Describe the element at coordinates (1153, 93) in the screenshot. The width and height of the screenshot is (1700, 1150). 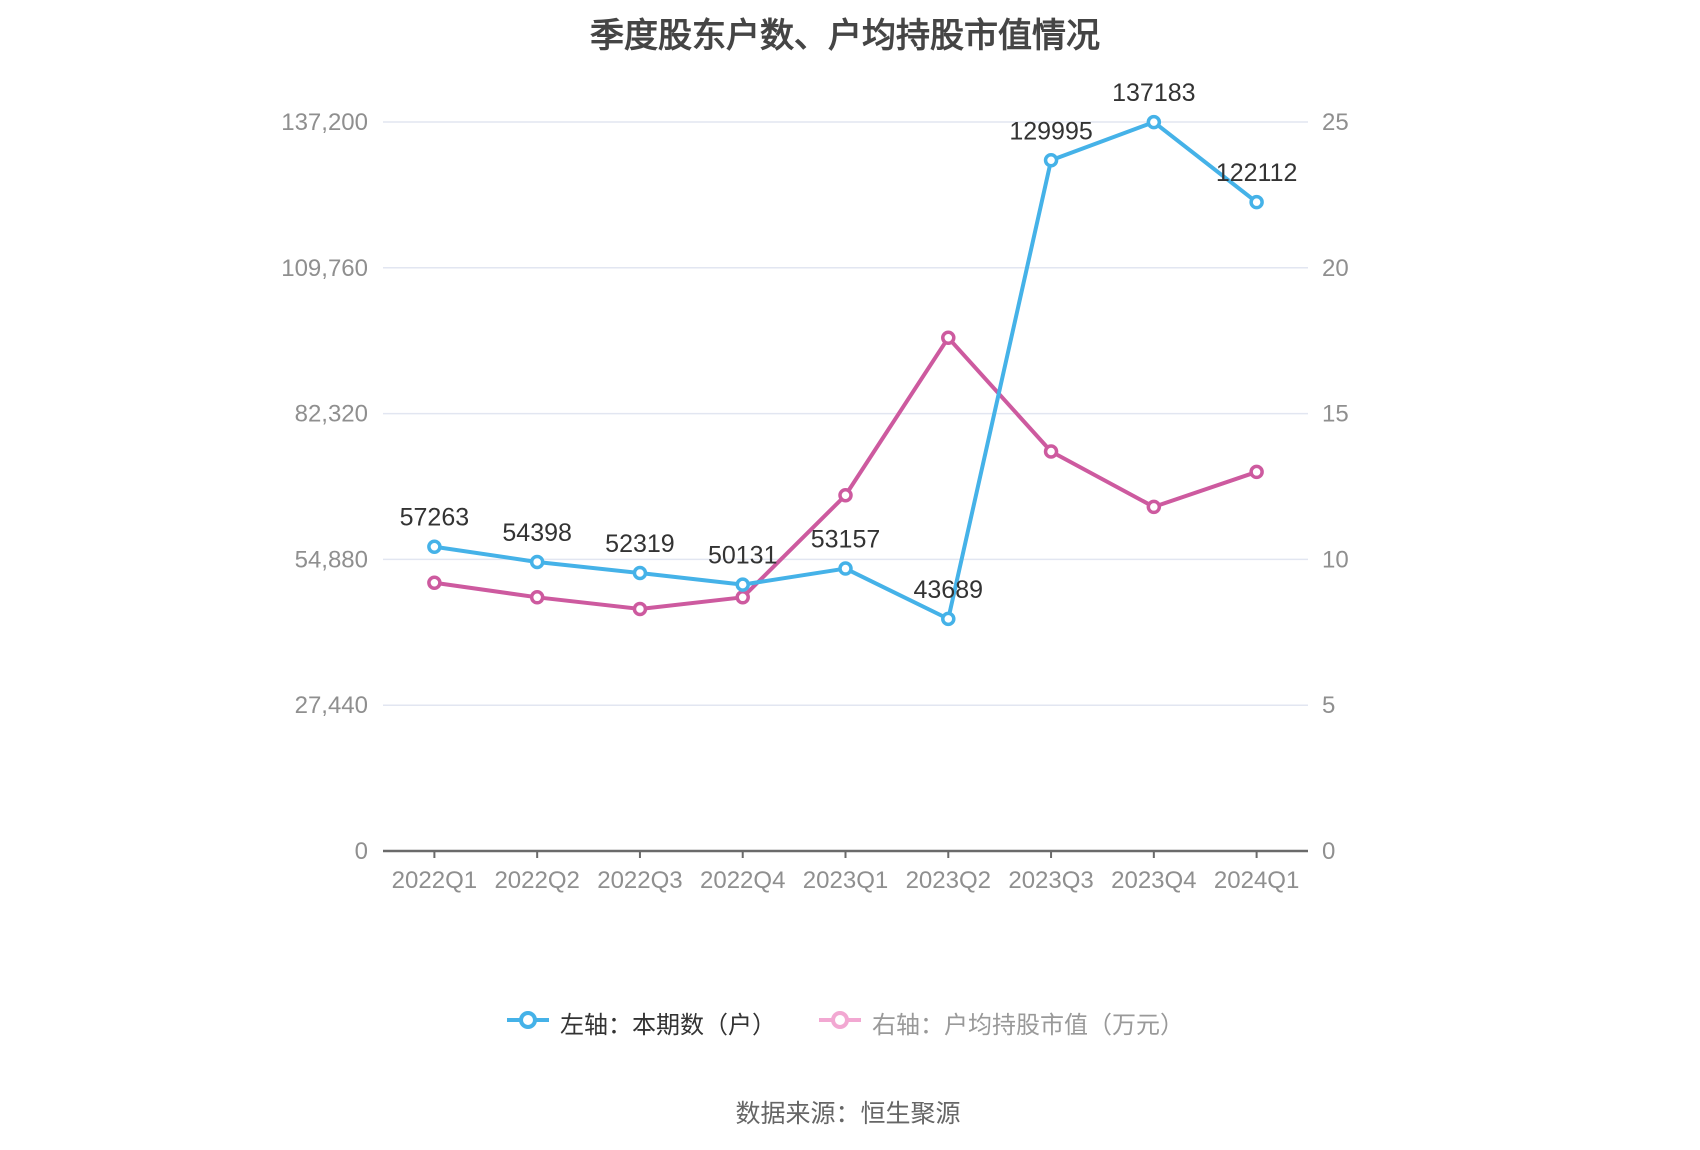
I see `data-point-label: 137183` at that location.